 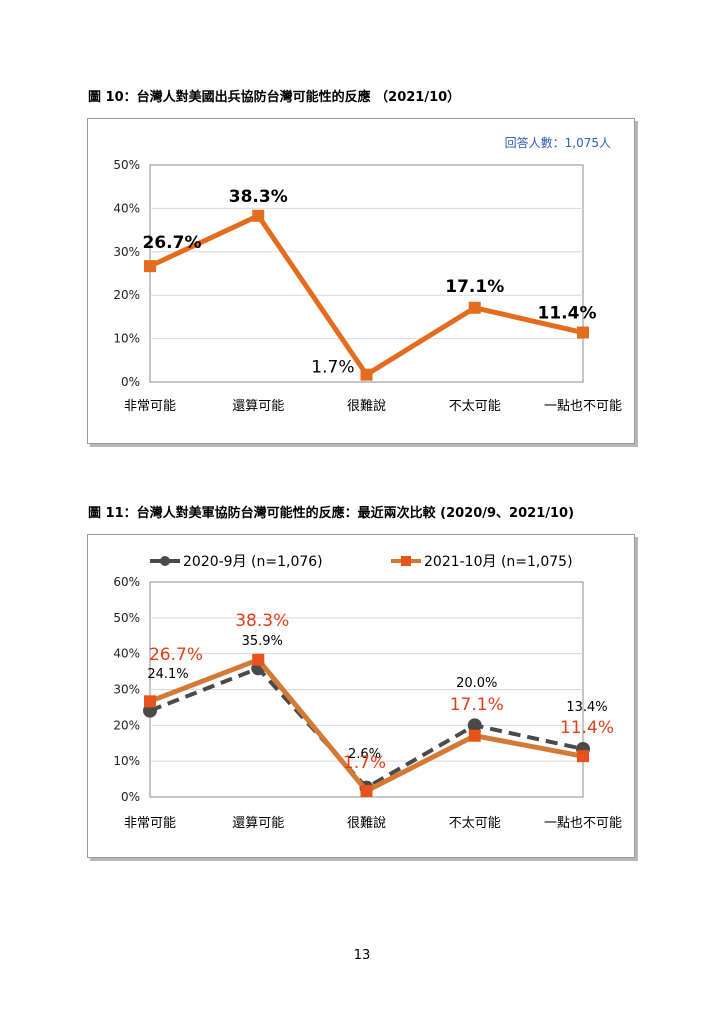 What do you see at coordinates (476, 683) in the screenshot?
I see `series-2020-label: 20.0%` at bounding box center [476, 683].